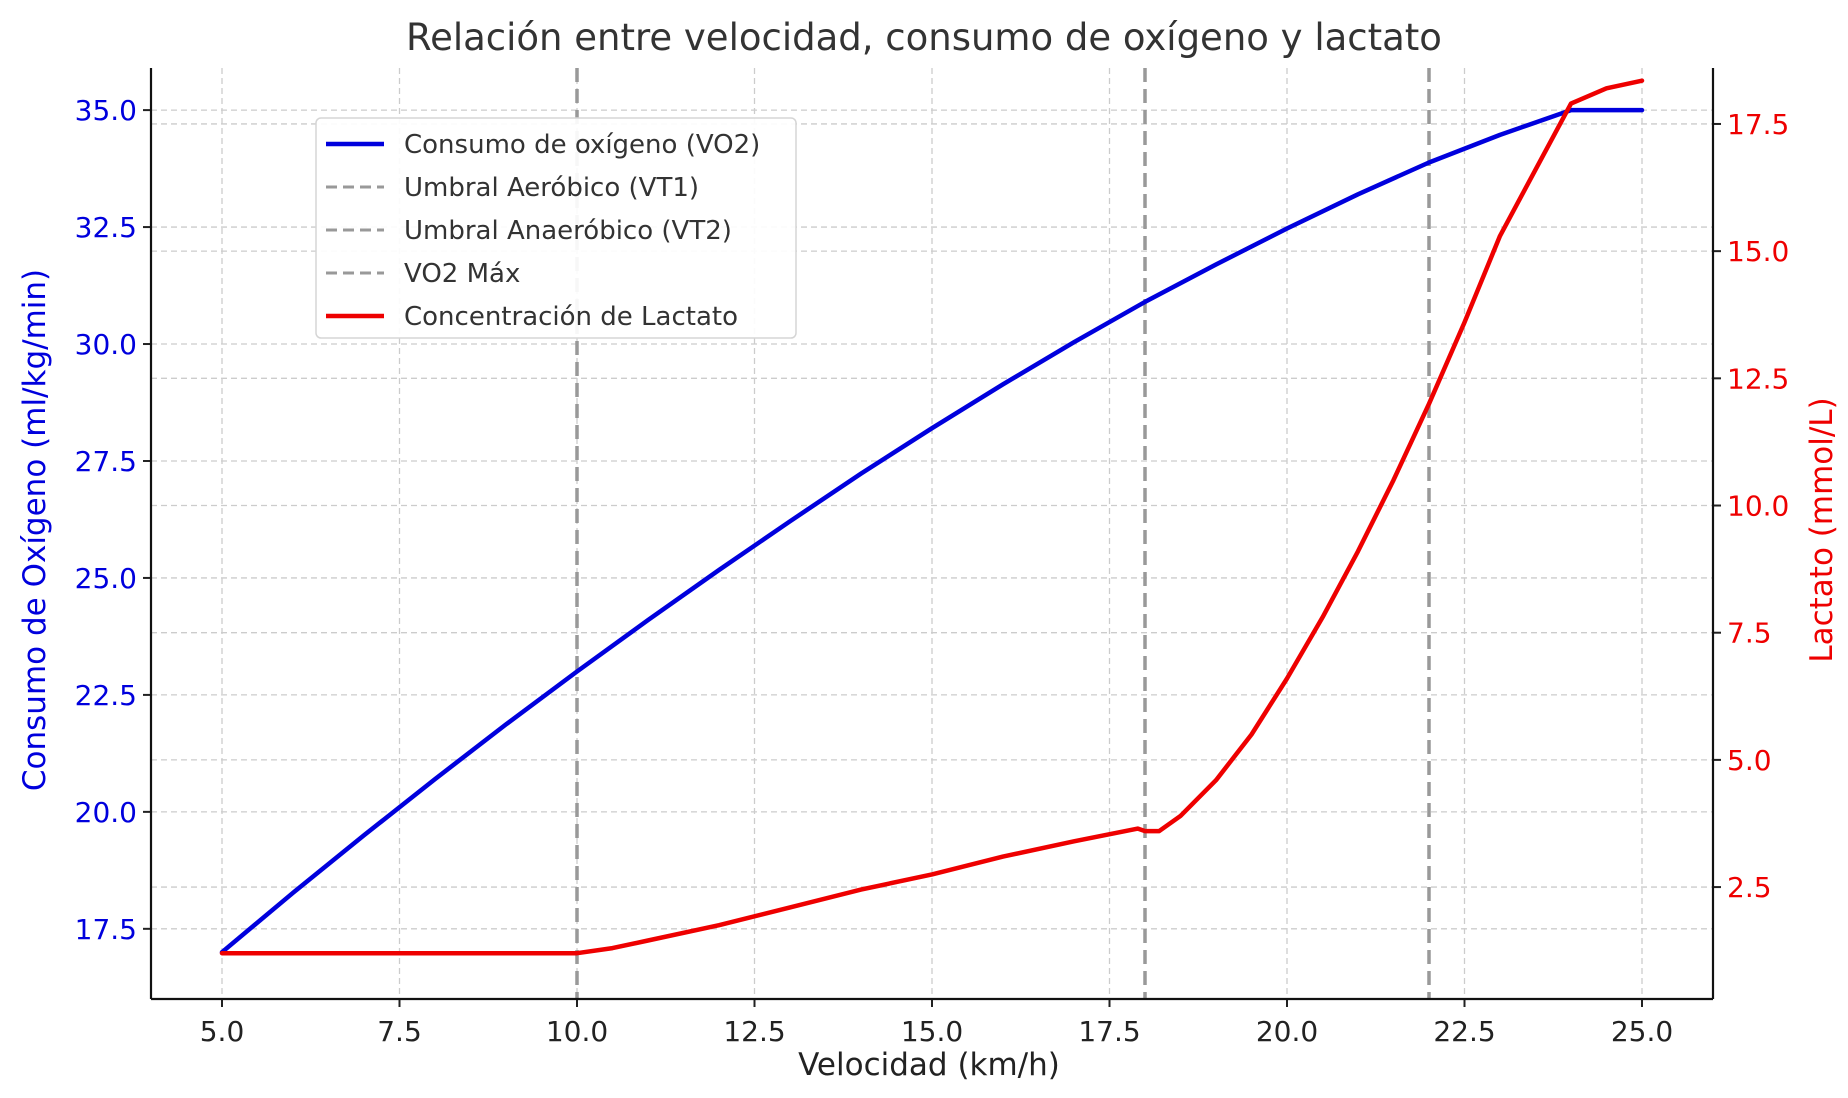  What do you see at coordinates (1109, 1031) in the screenshot?
I see `x-tick-label: 17.5` at bounding box center [1109, 1031].